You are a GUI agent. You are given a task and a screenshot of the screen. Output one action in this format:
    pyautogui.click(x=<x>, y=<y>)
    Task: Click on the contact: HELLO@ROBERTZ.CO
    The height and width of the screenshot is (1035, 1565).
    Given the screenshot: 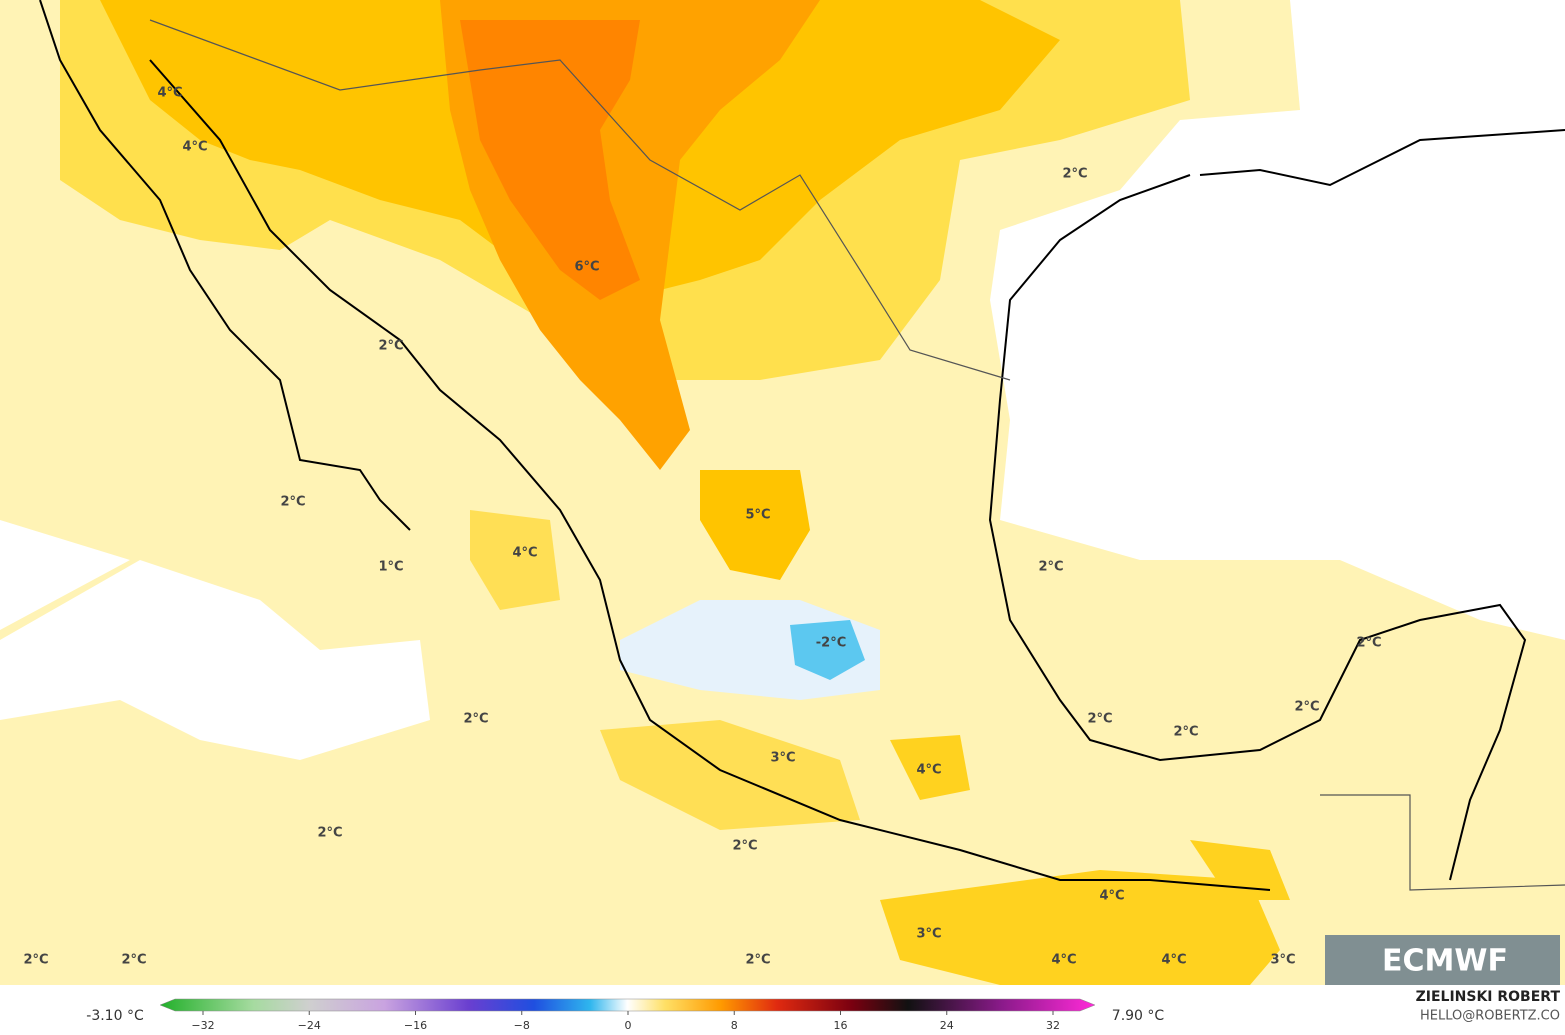 What is the action you would take?
    pyautogui.click(x=1490, y=1016)
    